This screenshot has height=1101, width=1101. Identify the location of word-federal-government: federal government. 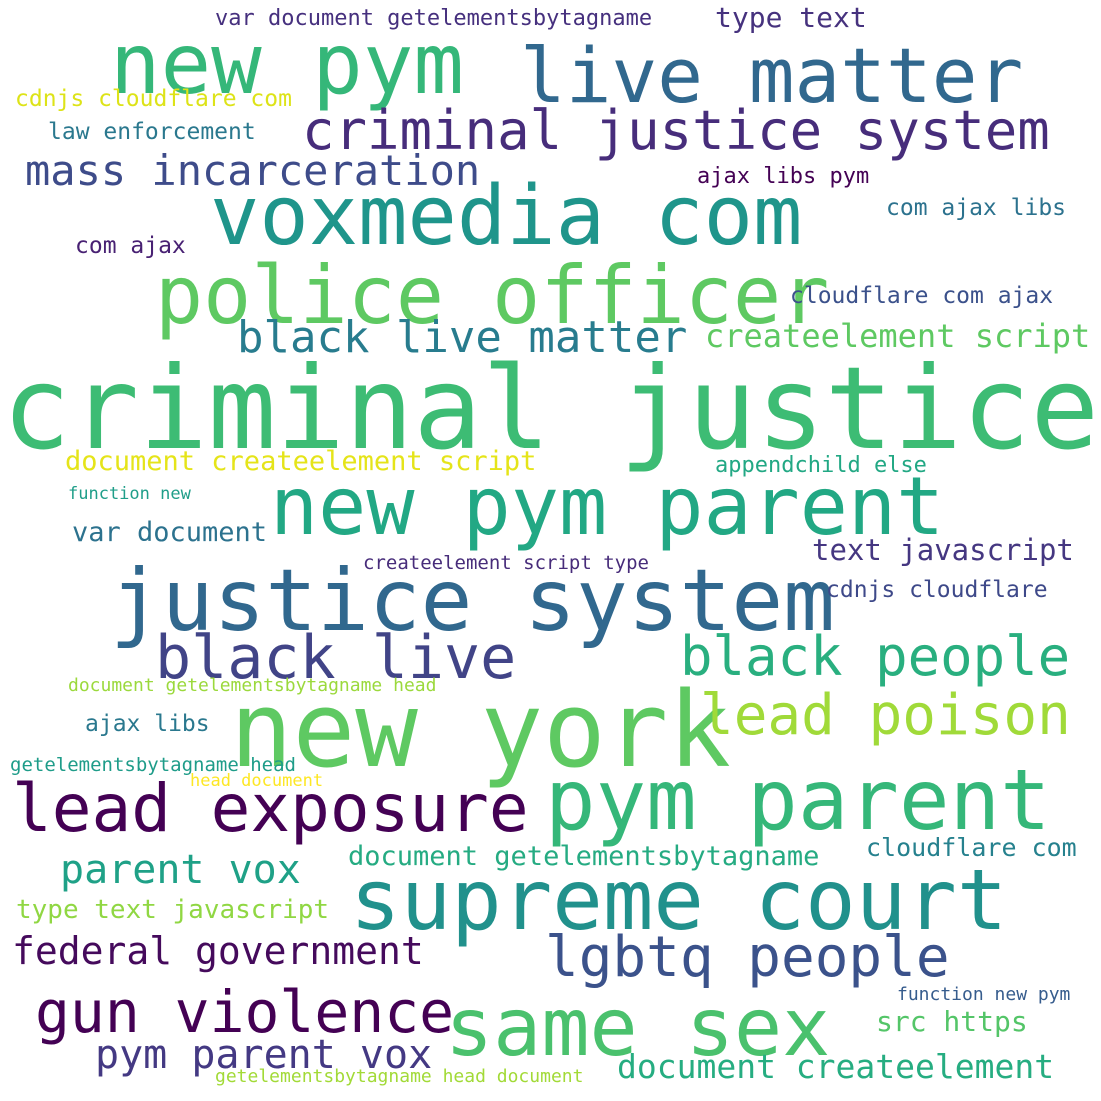
(218, 951).